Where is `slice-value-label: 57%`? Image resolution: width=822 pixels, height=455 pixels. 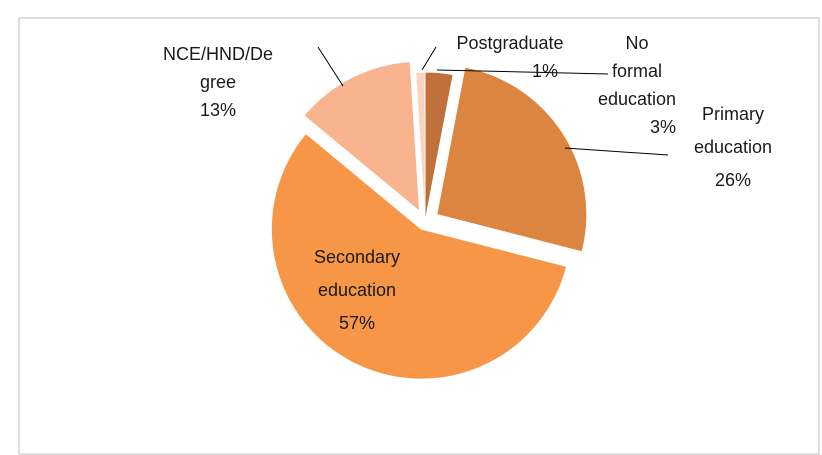 slice-value-label: 57% is located at coordinates (357, 323).